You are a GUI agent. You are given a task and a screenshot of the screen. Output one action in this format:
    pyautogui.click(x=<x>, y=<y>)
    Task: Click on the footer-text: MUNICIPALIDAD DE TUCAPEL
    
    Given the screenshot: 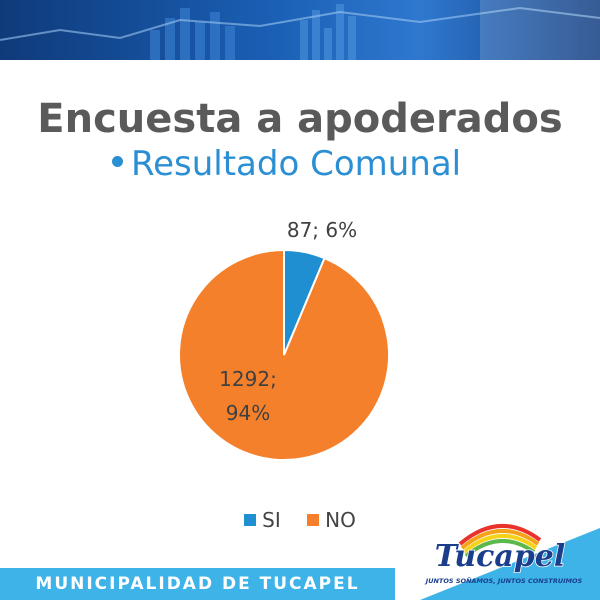 What is the action you would take?
    pyautogui.click(x=197, y=584)
    